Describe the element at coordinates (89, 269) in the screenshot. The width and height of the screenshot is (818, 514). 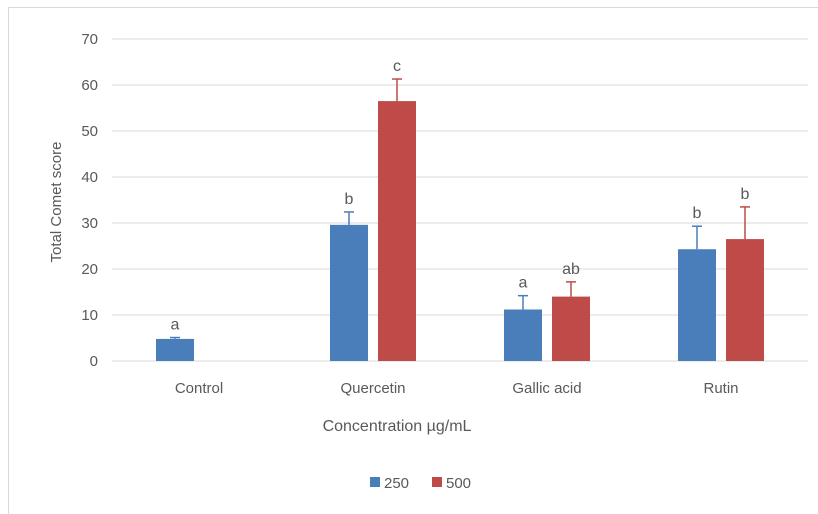
I see `y-tick-label: 20` at that location.